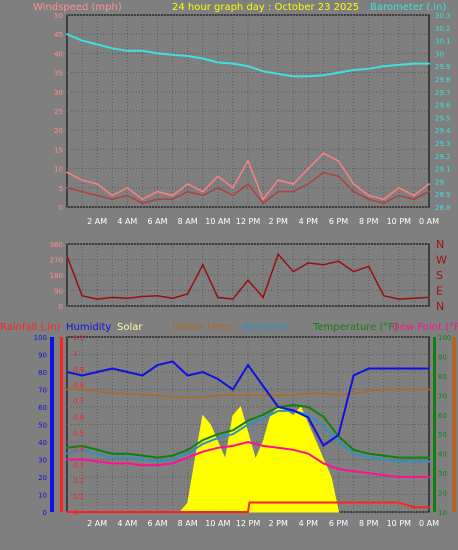  Describe the element at coordinates (444, 338) in the screenshot. I see `temperature-tick-label: 100` at that location.